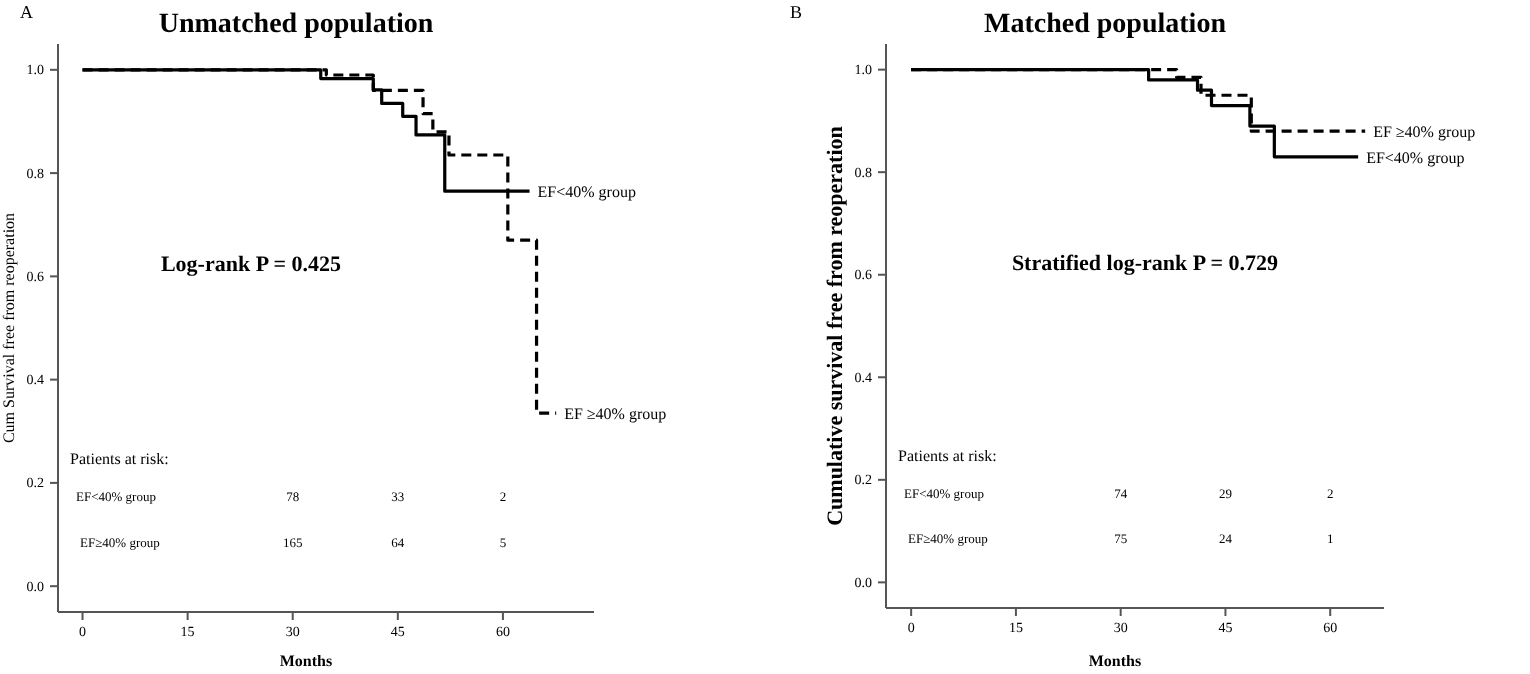 Image resolution: width=1530 pixels, height=674 pixels. Describe the element at coordinates (836, 326) in the screenshot. I see `y-axis-title: Cumulative survival free from reoperation` at that location.